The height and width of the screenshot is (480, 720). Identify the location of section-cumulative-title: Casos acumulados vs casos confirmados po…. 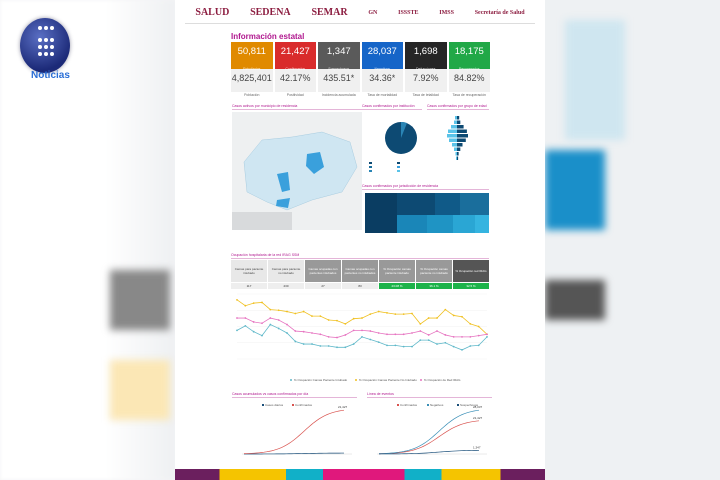
(294, 395).